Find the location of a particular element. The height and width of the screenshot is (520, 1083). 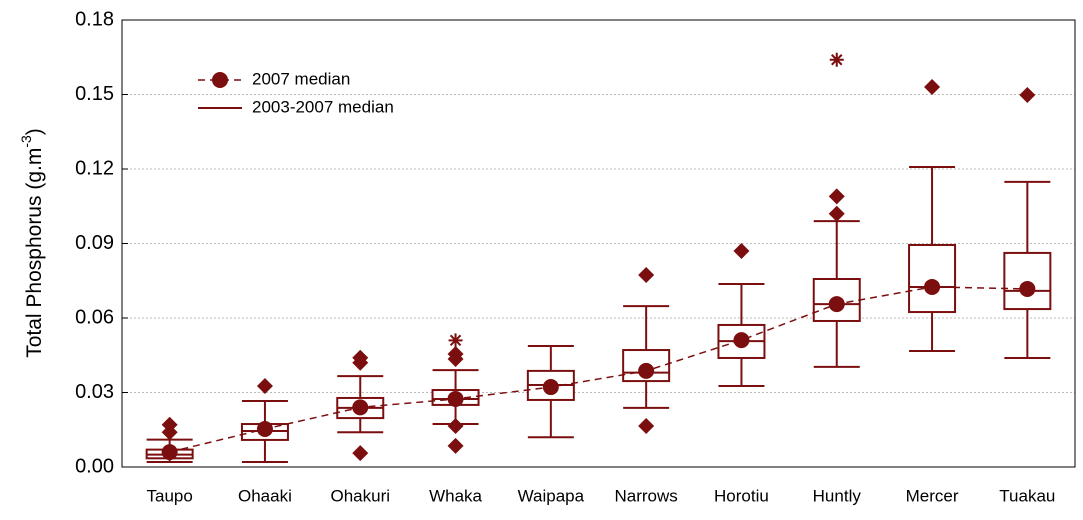

x-tick-label: Horotiu is located at coordinates (741, 495).